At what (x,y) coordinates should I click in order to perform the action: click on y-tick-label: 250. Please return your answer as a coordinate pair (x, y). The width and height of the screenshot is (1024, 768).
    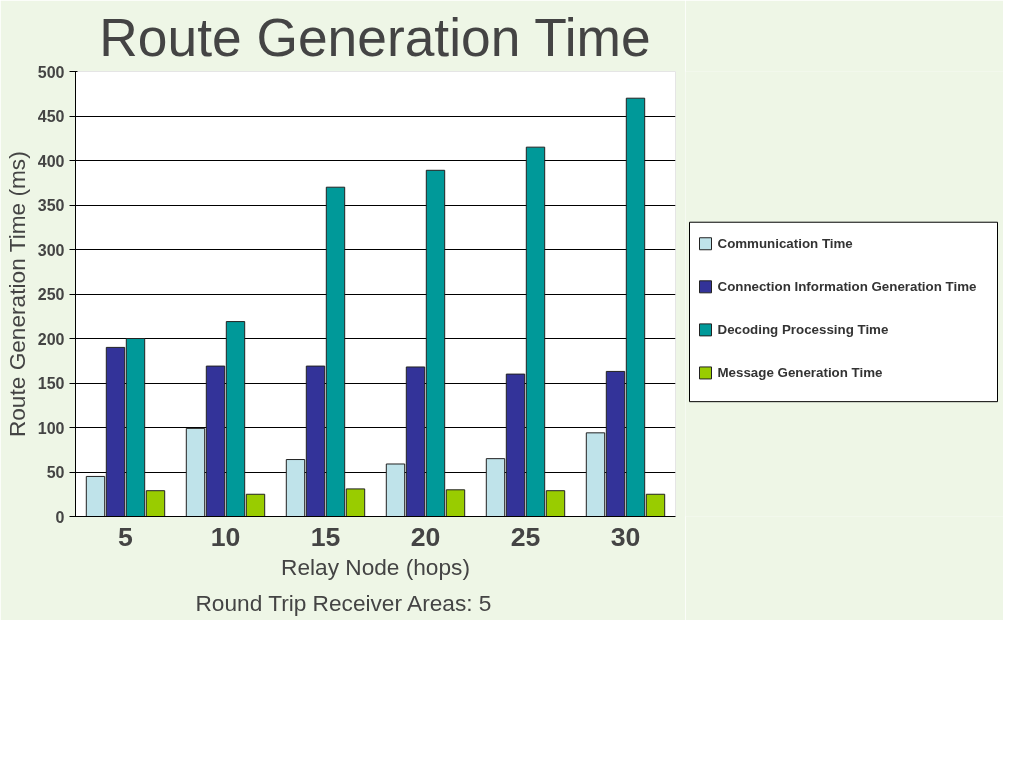
    Looking at the image, I should click on (51, 294).